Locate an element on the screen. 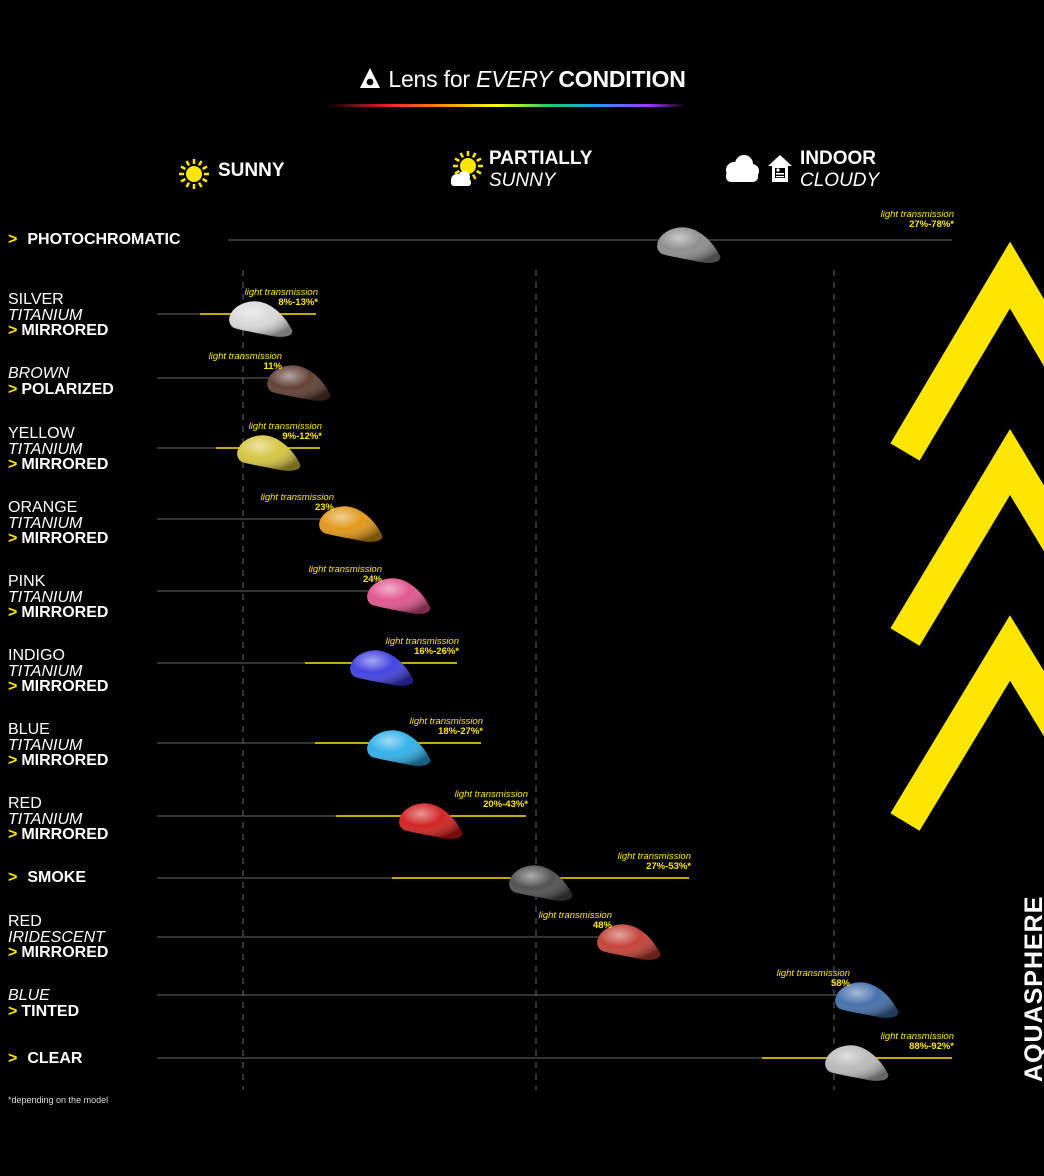 This screenshot has height=1176, width=1044. light-transmission-label: light transmission 58% is located at coordinates (813, 979).